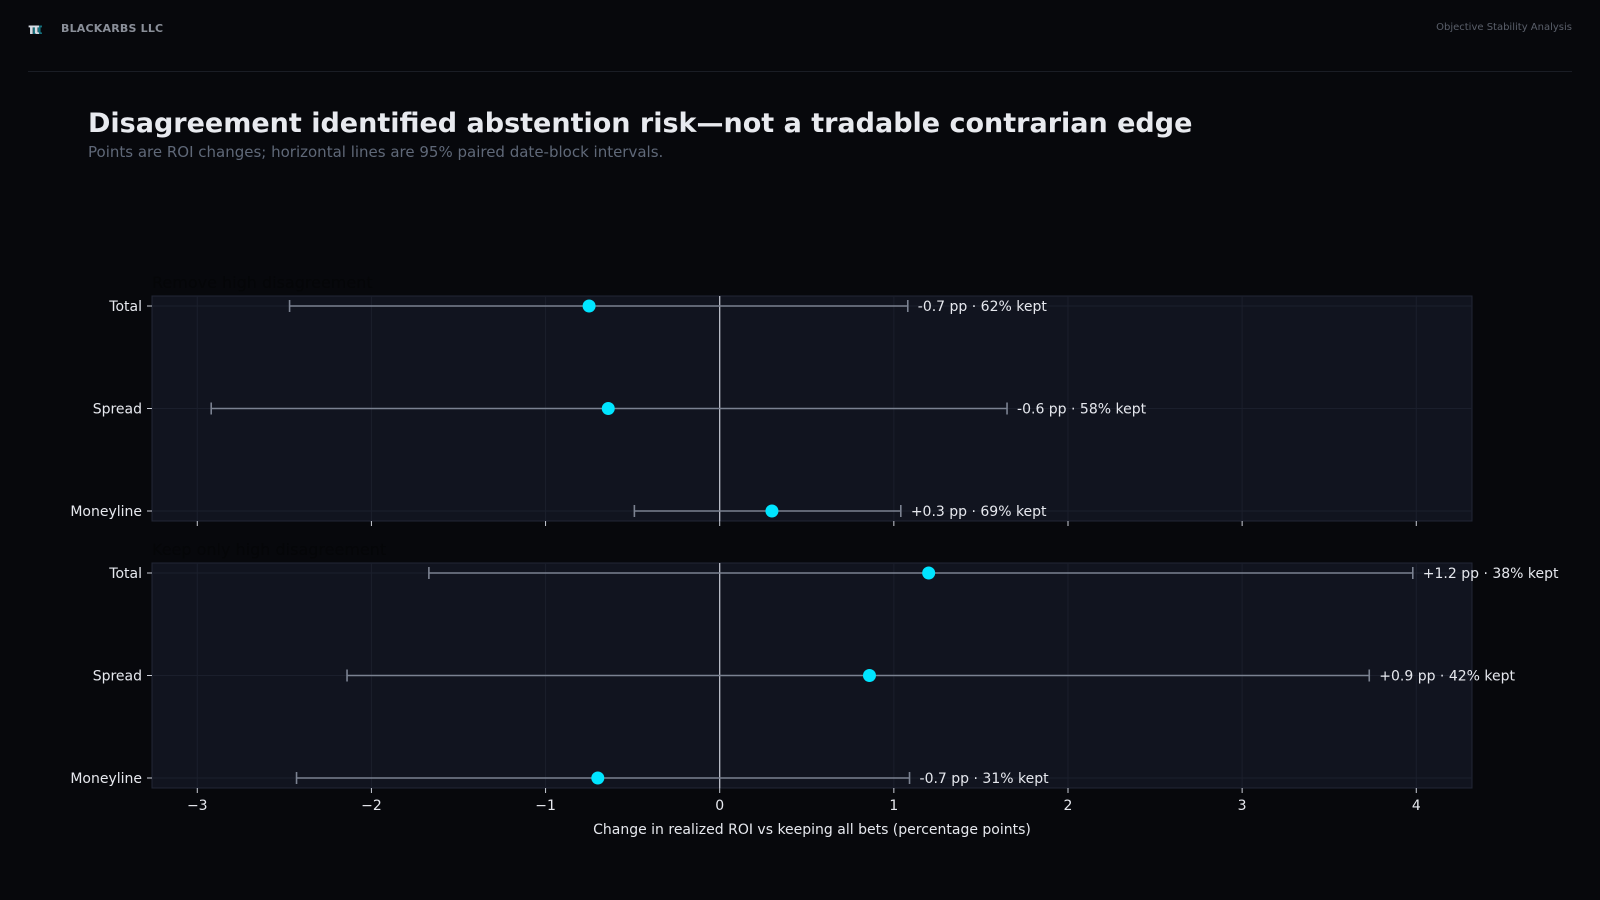 This screenshot has width=1600, height=900. What do you see at coordinates (979, 512) in the screenshot?
I see `data-label: +0.3 pp · 69% kept` at bounding box center [979, 512].